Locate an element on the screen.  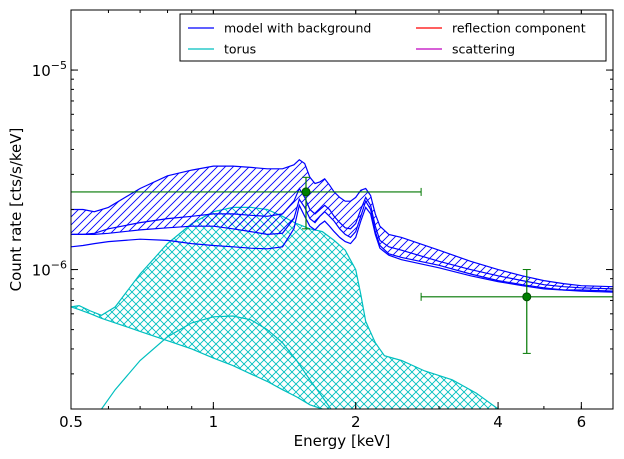
legend-label-scattering: scattering is located at coordinates (483, 49).